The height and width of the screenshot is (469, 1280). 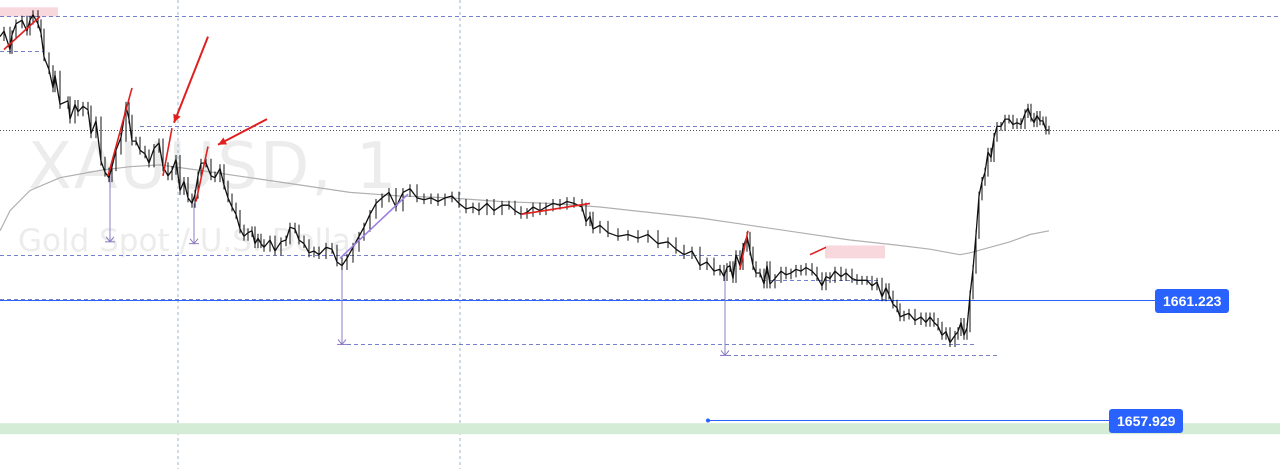 I want to click on watermark: XAUUSD, 1 Gold Spot / U.S. Dollar, so click(x=208, y=194).